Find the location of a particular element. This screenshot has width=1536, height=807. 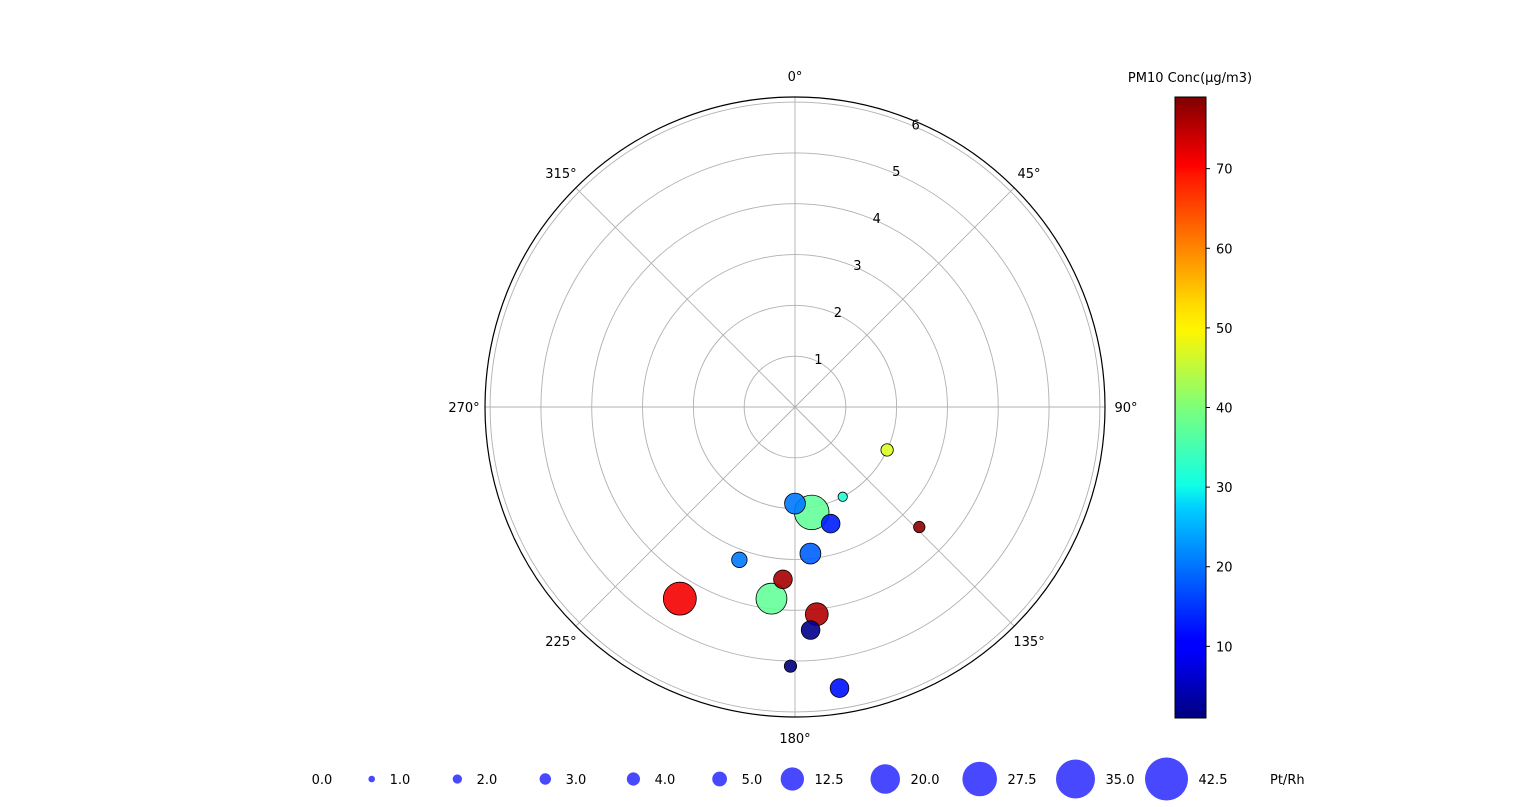

size-legend-unit: Pt/Rh is located at coordinates (1287, 780).